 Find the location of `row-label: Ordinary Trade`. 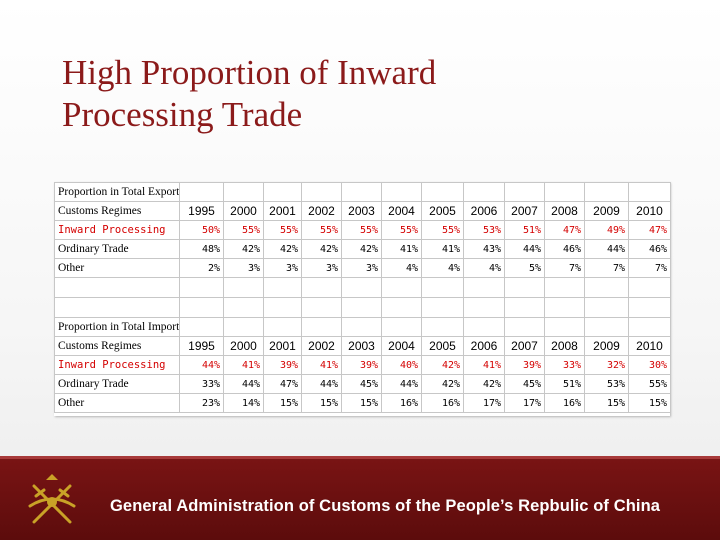

row-label: Ordinary Trade is located at coordinates (117, 249).